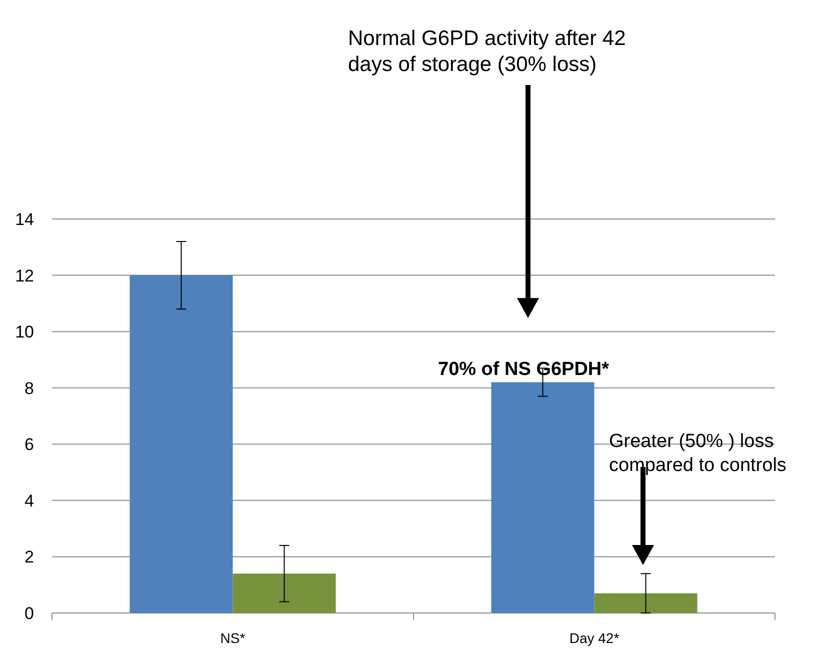 This screenshot has width=837, height=653. I want to click on y-tick-label: 2, so click(29, 557).